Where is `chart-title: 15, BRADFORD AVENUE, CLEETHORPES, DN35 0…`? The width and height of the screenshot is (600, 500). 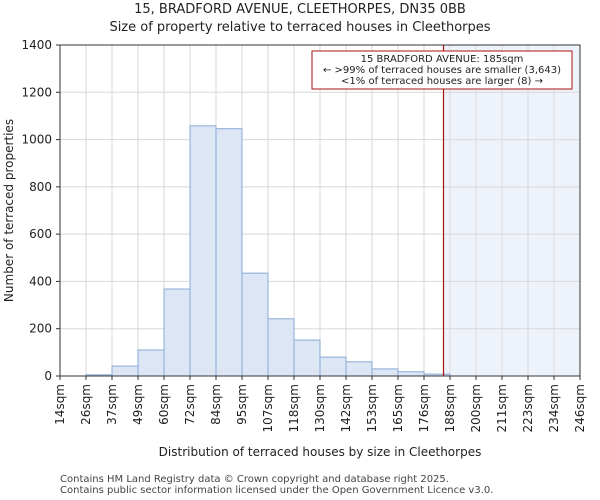
chart-title: 15, BRADFORD AVENUE, CLEETHORPES, DN35 0… is located at coordinates (300, 9).